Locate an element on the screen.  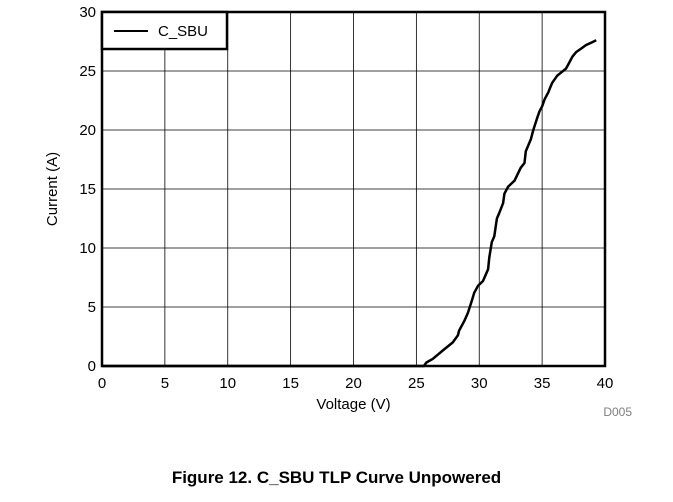
x-tick-label: 15 is located at coordinates (290, 383).